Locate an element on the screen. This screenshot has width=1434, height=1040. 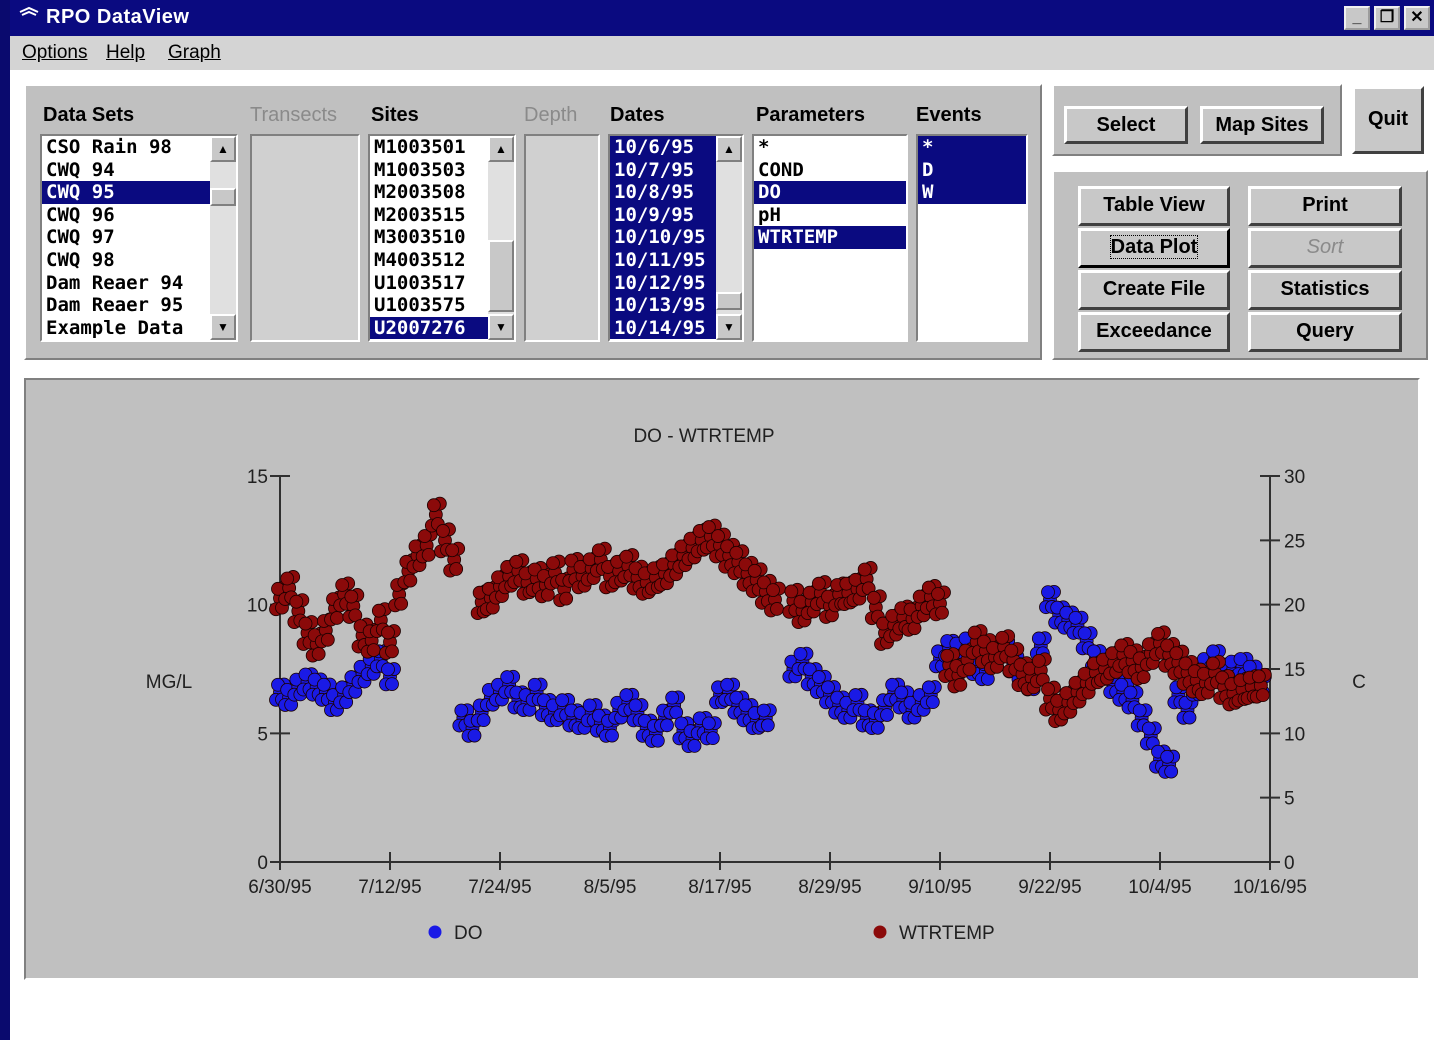
list-item: CWQ 96 is located at coordinates (80, 214).